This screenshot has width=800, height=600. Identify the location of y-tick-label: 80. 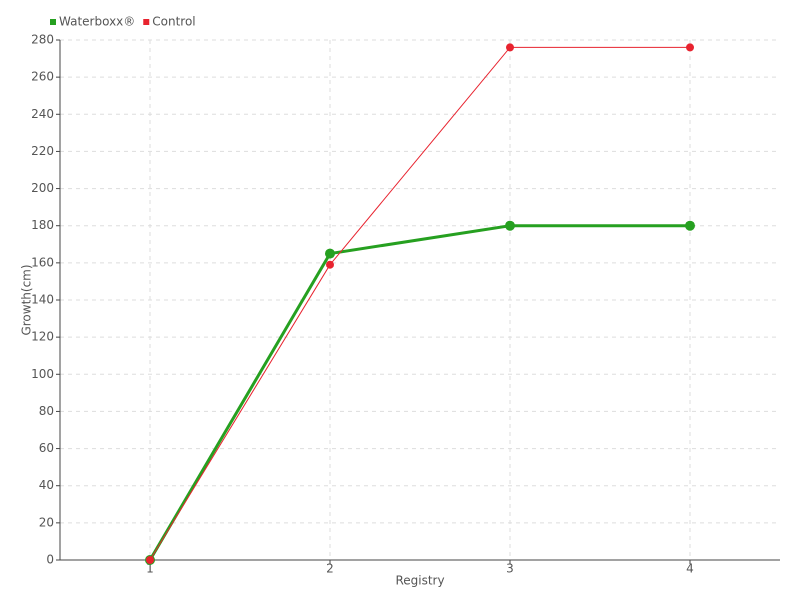
(46, 411).